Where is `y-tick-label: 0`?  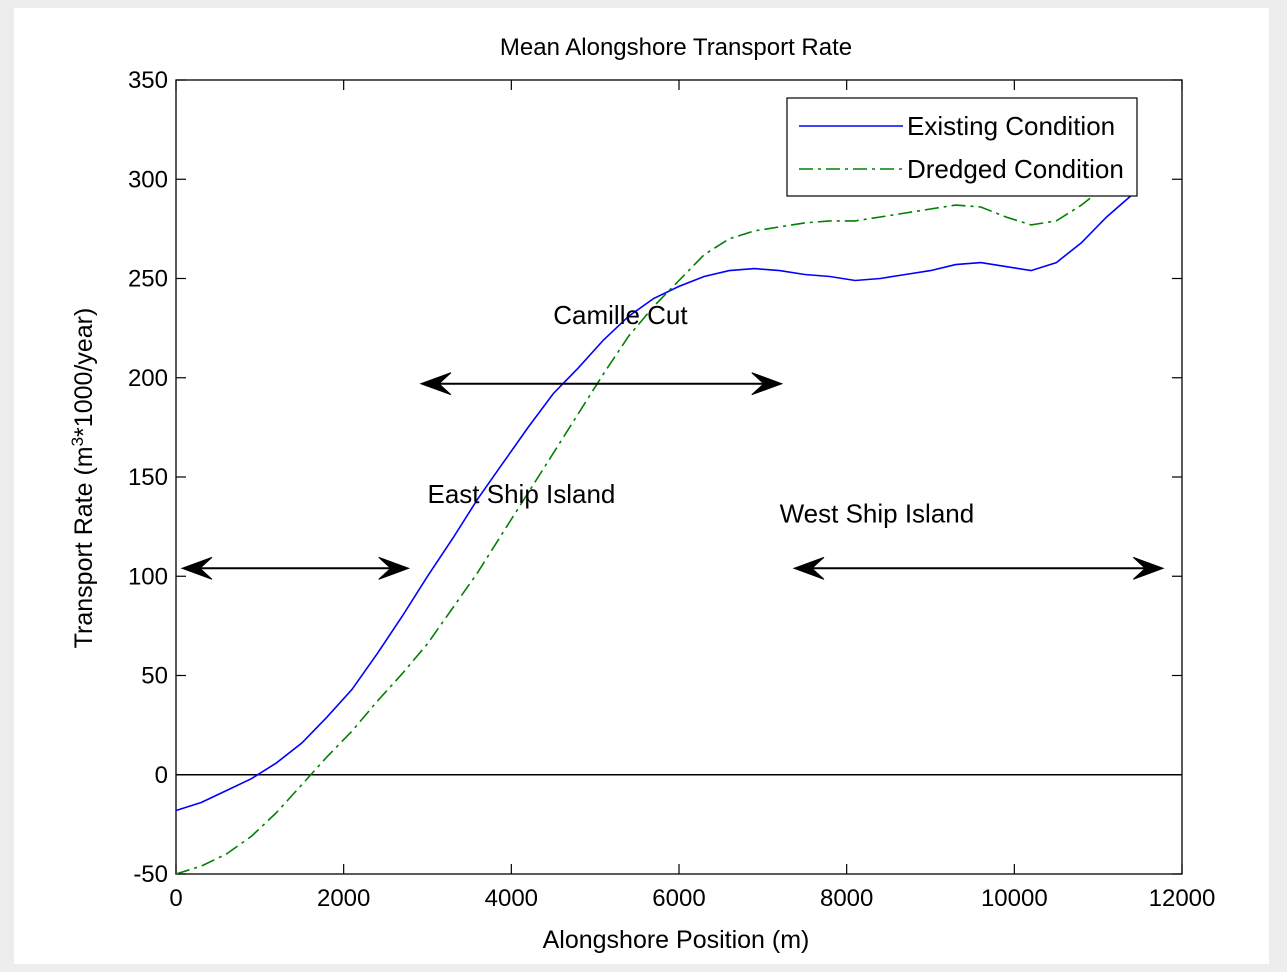 y-tick-label: 0 is located at coordinates (161, 775).